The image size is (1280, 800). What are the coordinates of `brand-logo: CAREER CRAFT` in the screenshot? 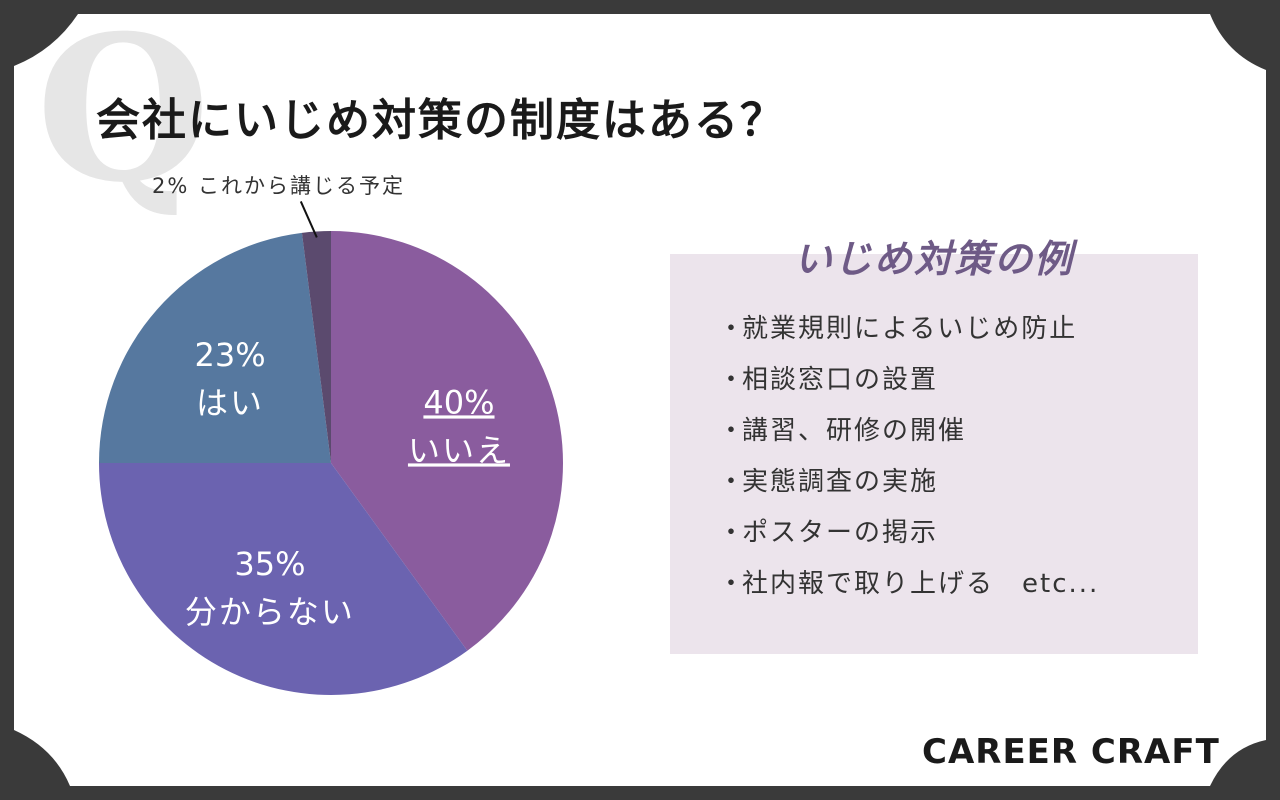 It's located at (1071, 752).